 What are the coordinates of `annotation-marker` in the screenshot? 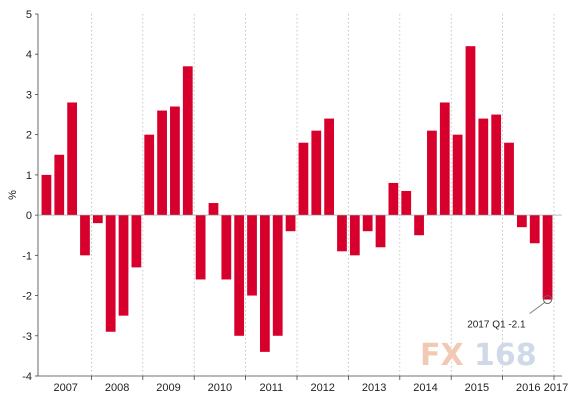 It's located at (548, 300).